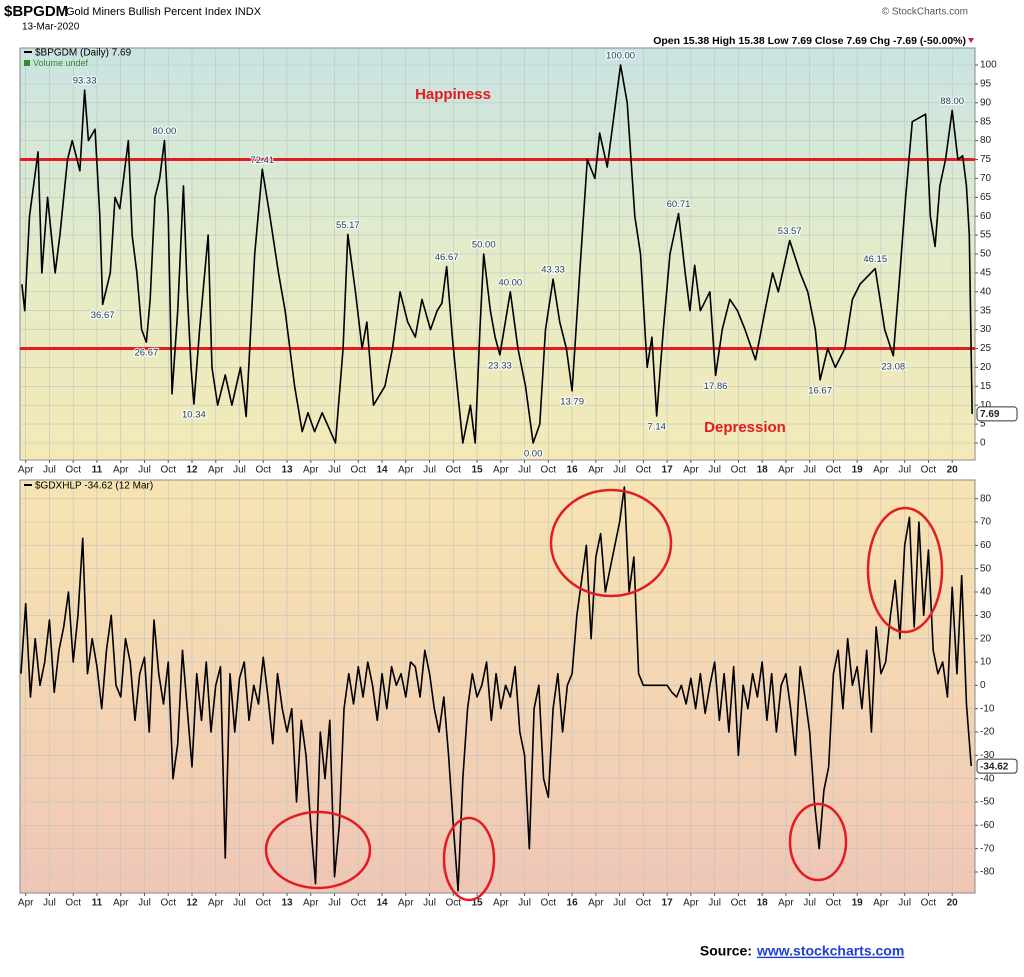 The image size is (1024, 977). I want to click on volume-note: Volume undef, so click(61, 63).